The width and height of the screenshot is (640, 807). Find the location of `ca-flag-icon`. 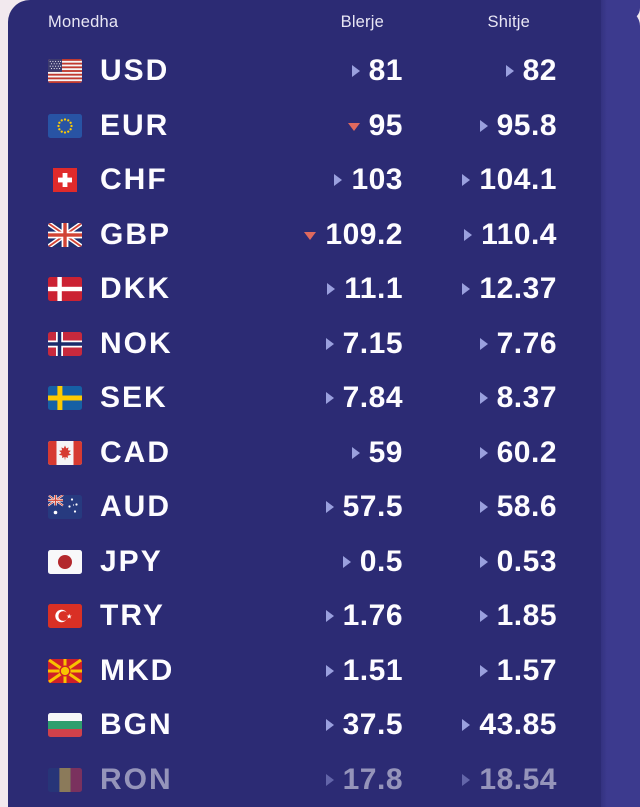

ca-flag-icon is located at coordinates (65, 453).